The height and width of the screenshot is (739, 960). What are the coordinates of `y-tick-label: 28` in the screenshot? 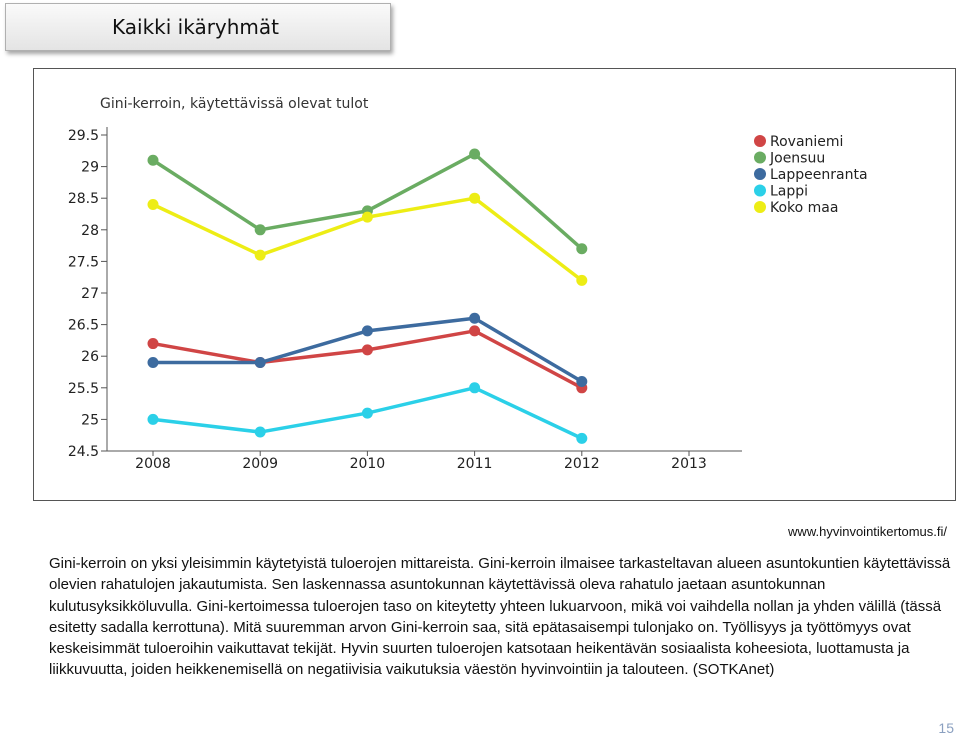 It's located at (90, 231).